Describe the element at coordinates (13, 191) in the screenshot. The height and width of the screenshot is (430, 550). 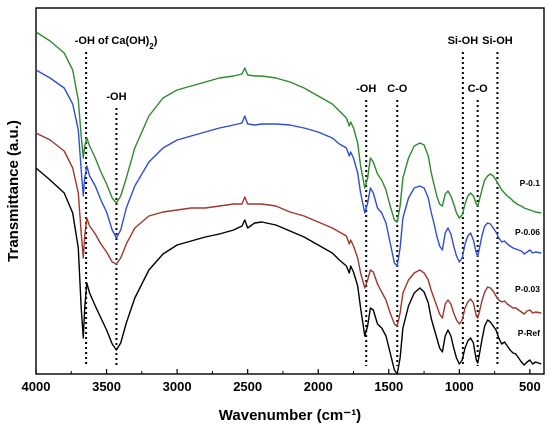
I see `y-axis-label: Transmittance (a.u.)` at that location.